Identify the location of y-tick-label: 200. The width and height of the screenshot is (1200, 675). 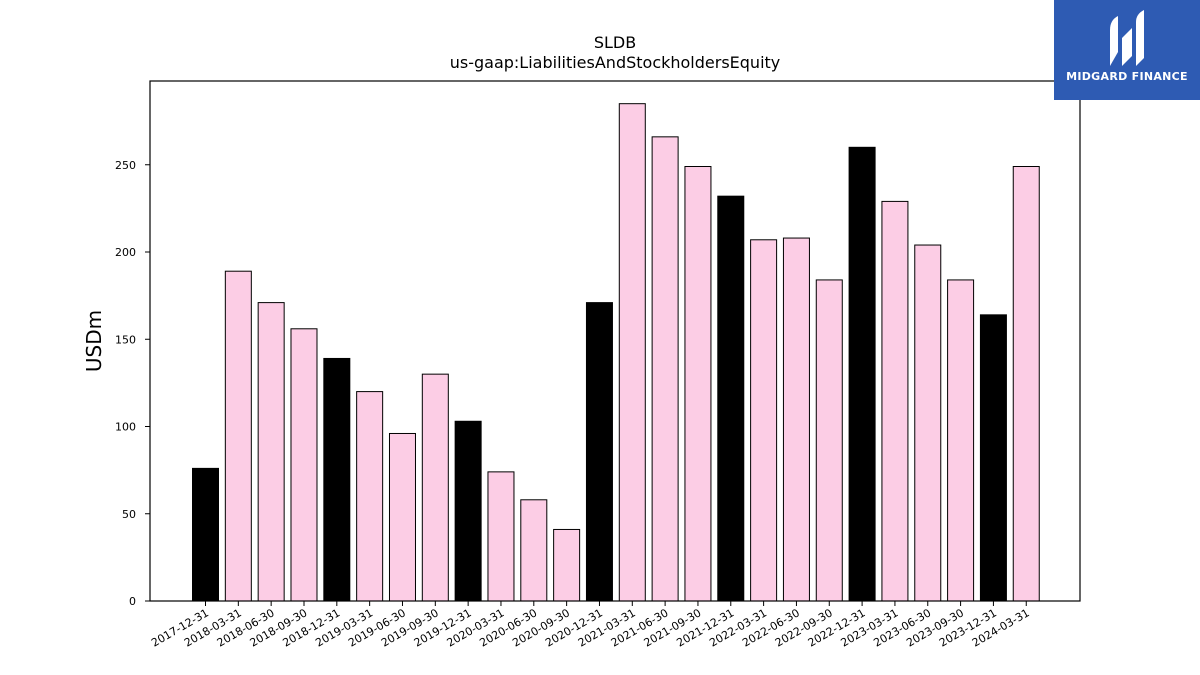
(125, 252).